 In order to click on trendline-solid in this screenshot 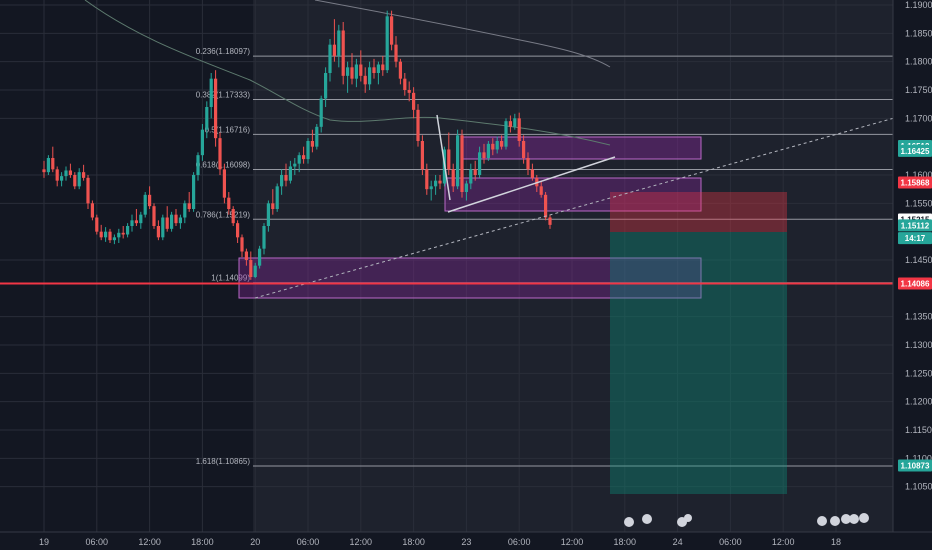, I will do `click(531, 184)`.